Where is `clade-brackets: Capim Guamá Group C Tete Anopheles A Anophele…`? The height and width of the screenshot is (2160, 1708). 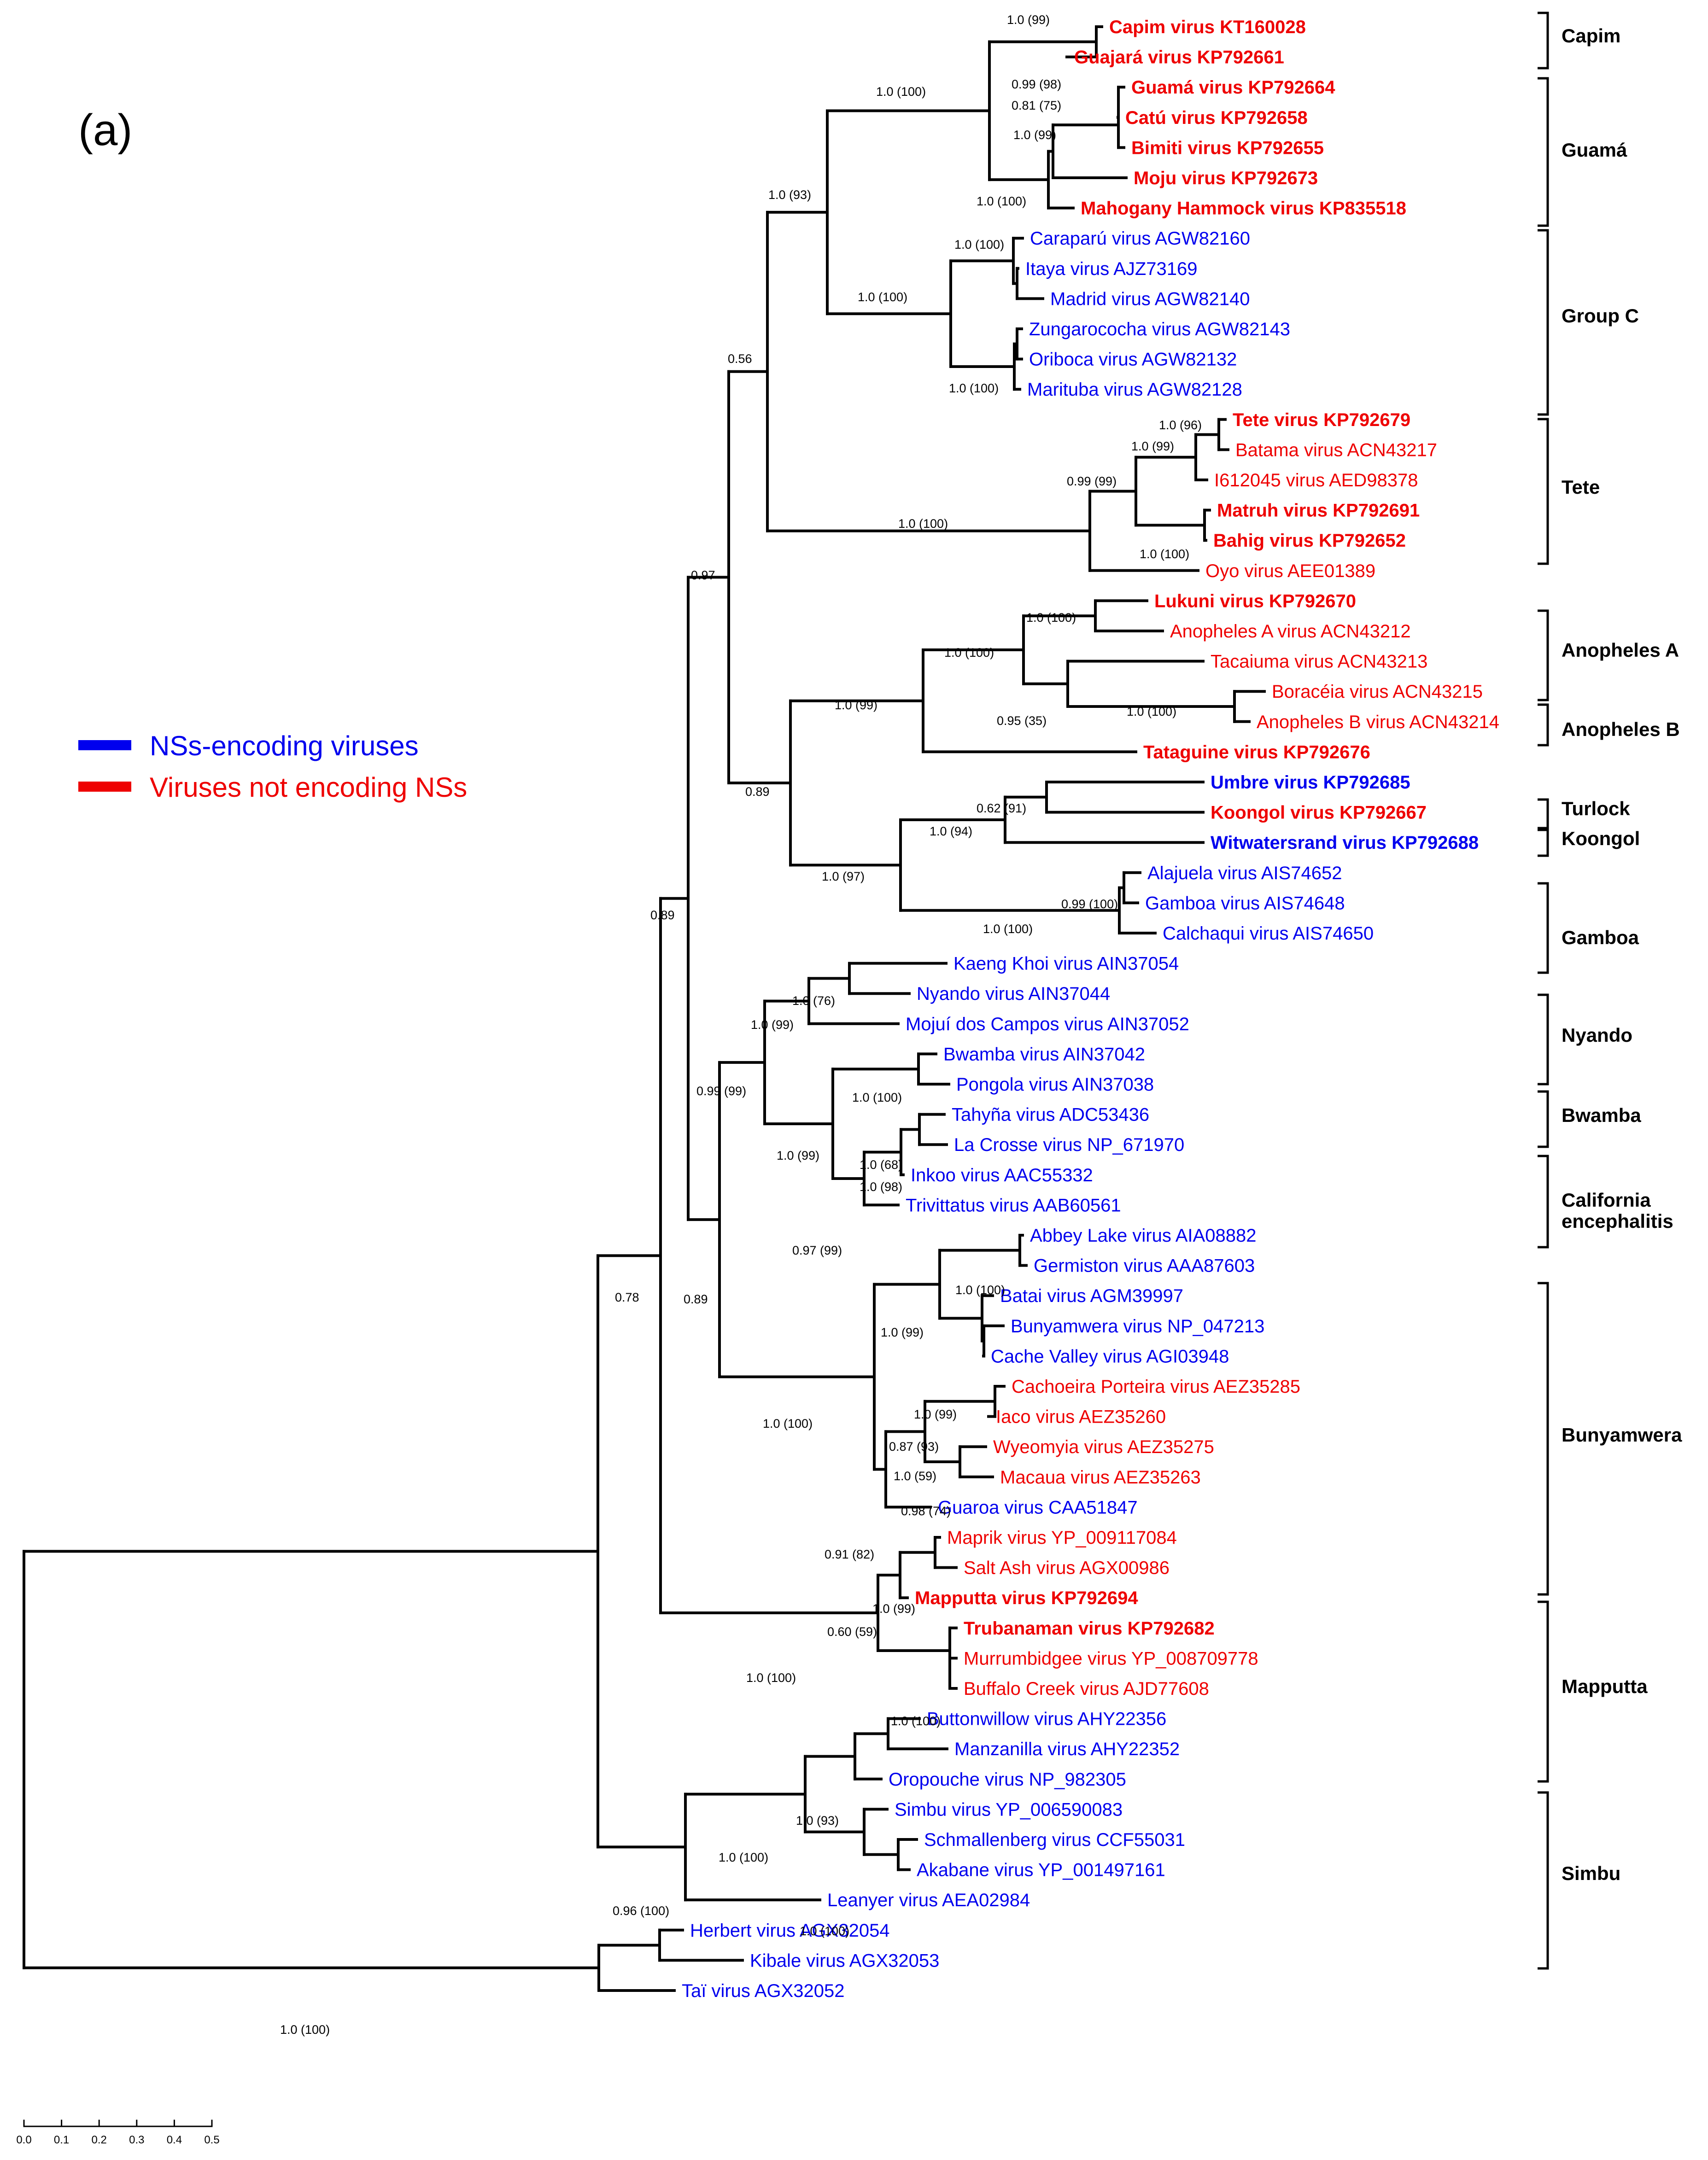
clade-brackets: Capim Guamá Group C Tete Anopheles A Anophele… is located at coordinates (1610, 991).